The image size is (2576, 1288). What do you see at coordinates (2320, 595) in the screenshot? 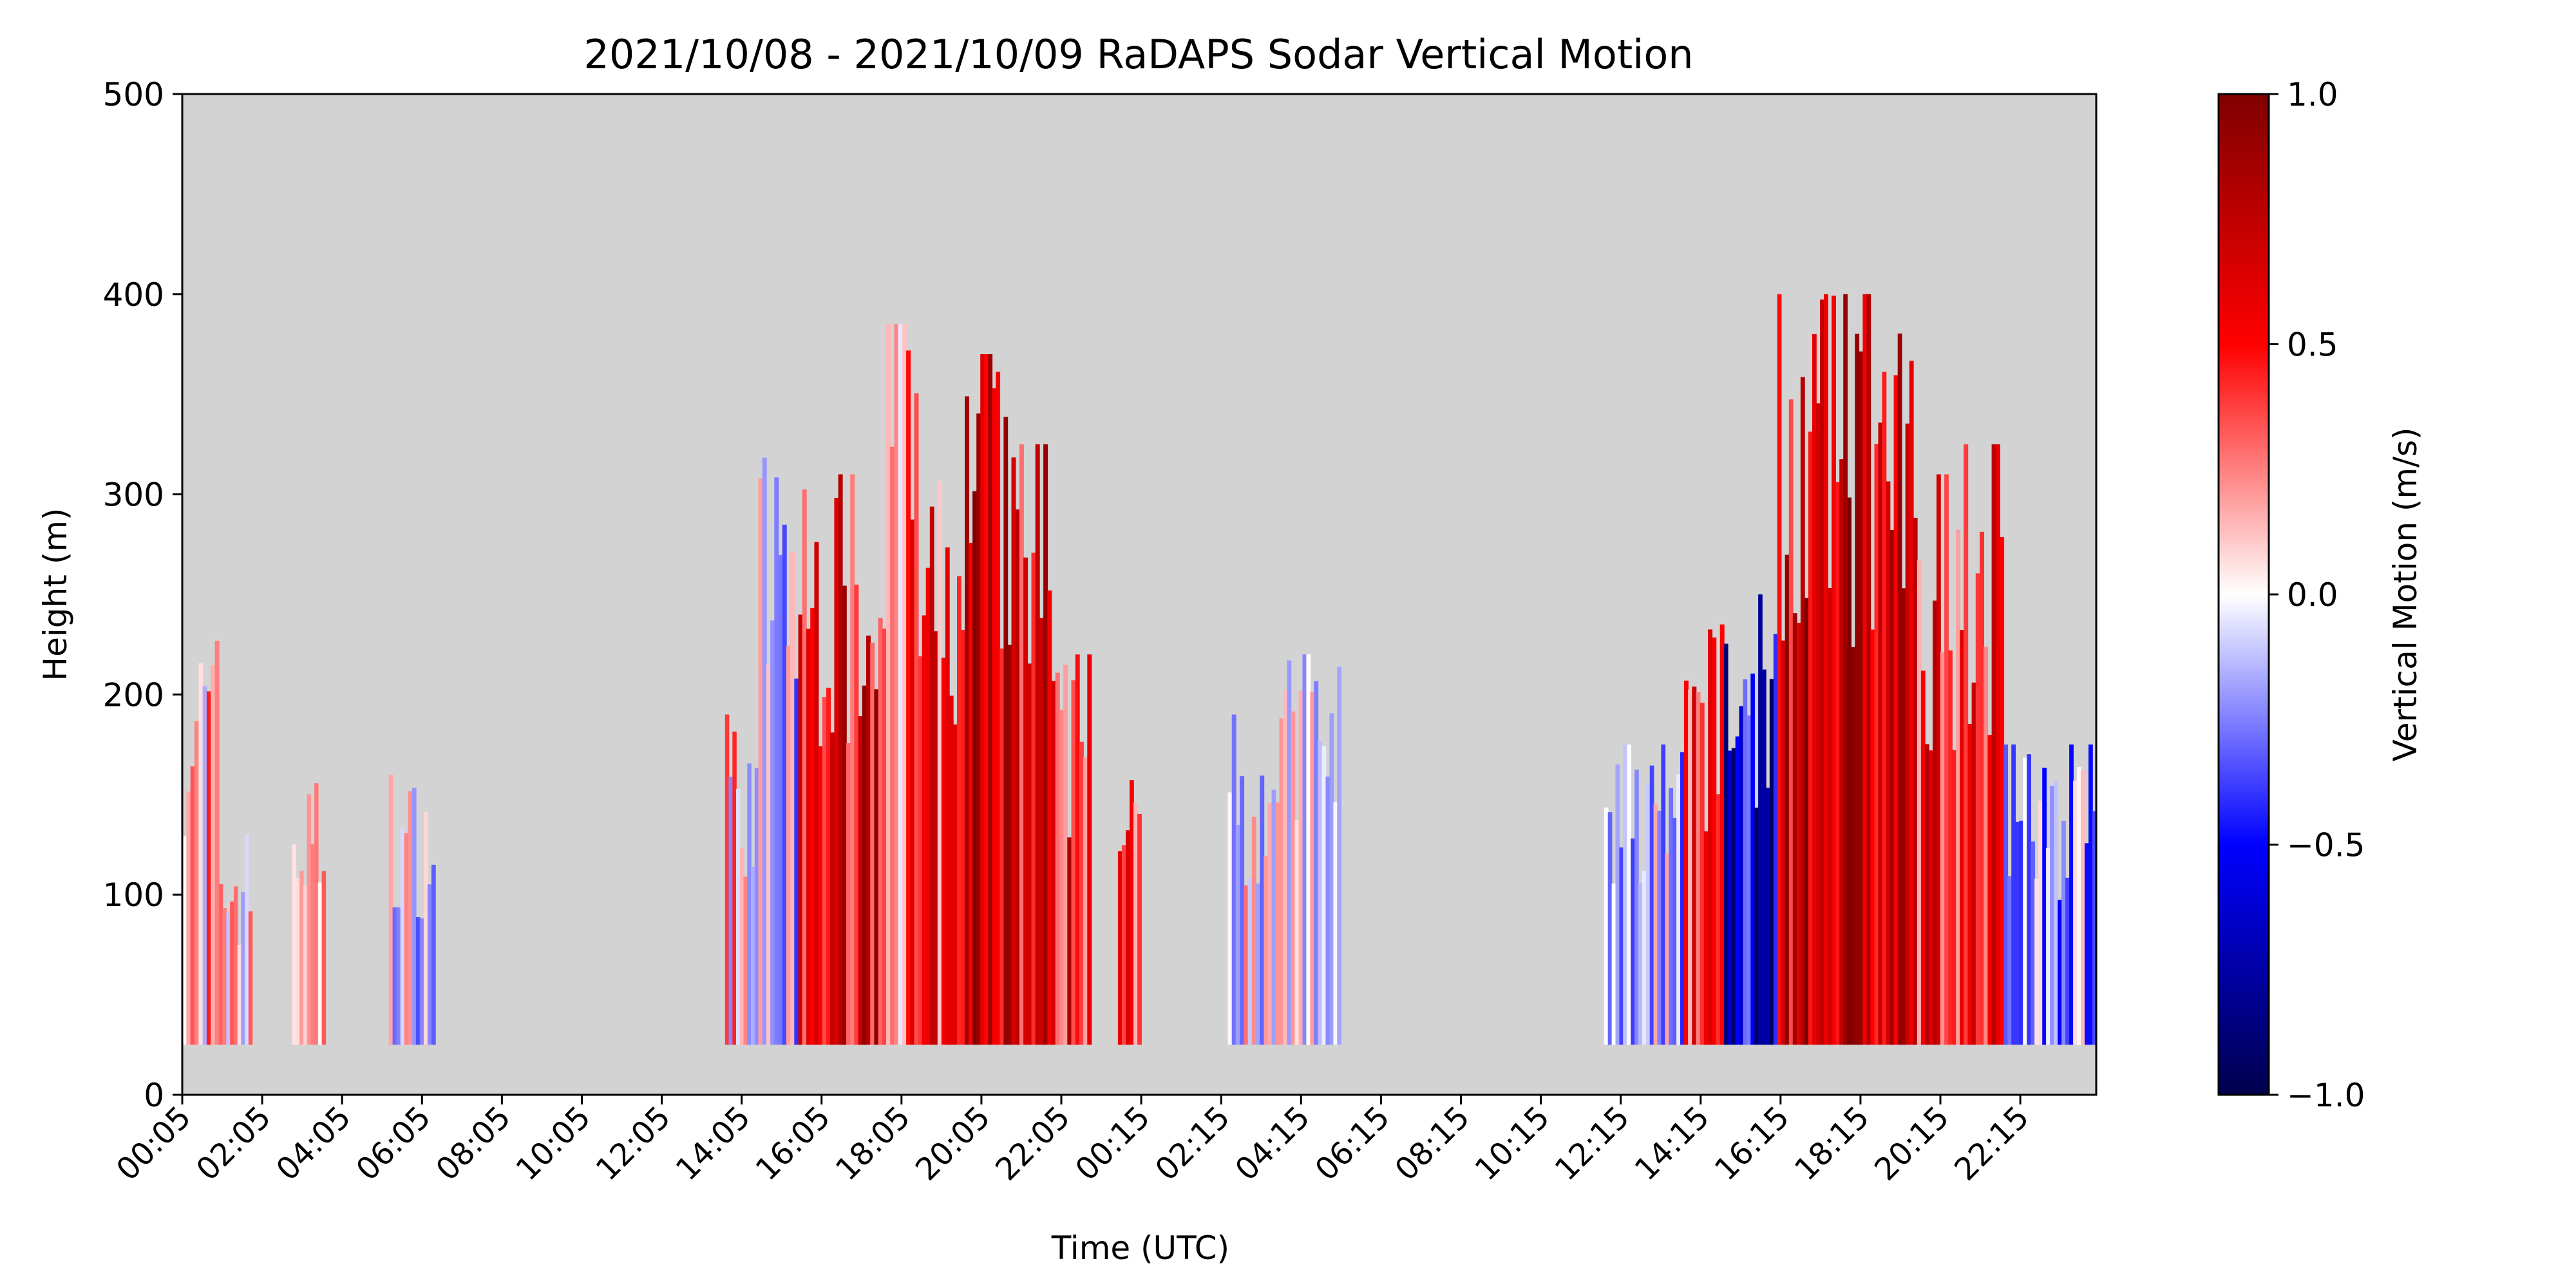
I see `colorbar: 1.0 0.5 0.0 −0.5 −1.0 Vertical Motion (m/s)` at bounding box center [2320, 595].